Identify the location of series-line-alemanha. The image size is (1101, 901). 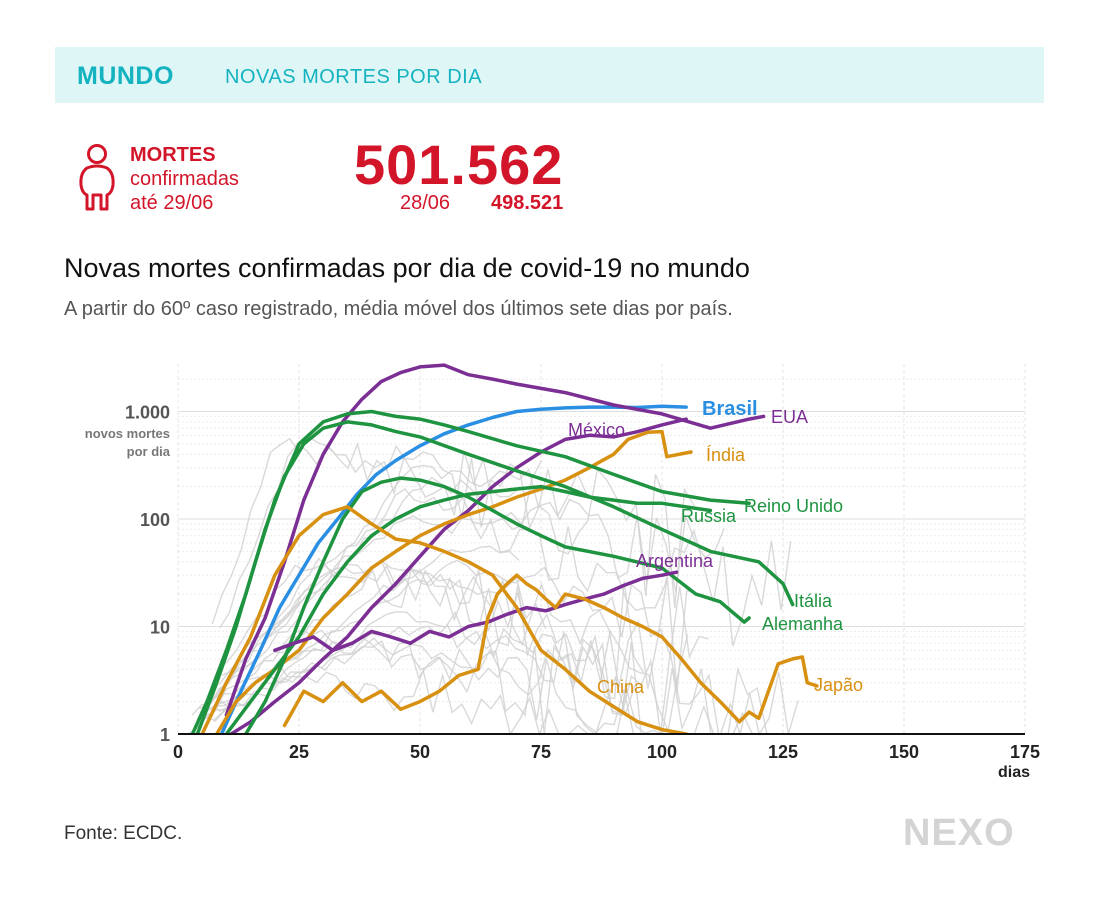
(497, 604).